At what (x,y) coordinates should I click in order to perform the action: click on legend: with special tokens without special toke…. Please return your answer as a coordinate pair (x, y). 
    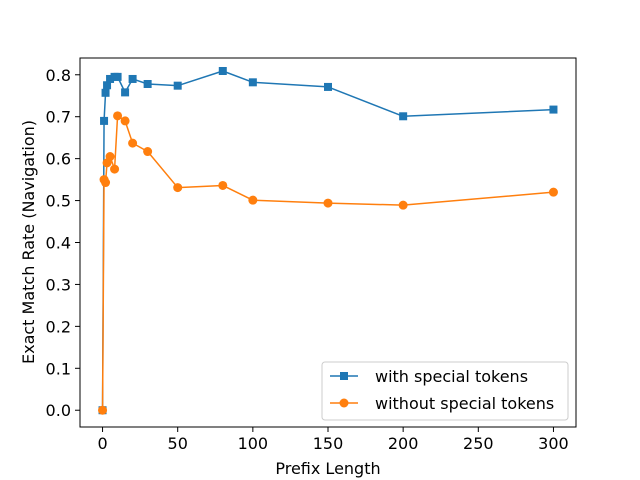
    Looking at the image, I should click on (445, 391).